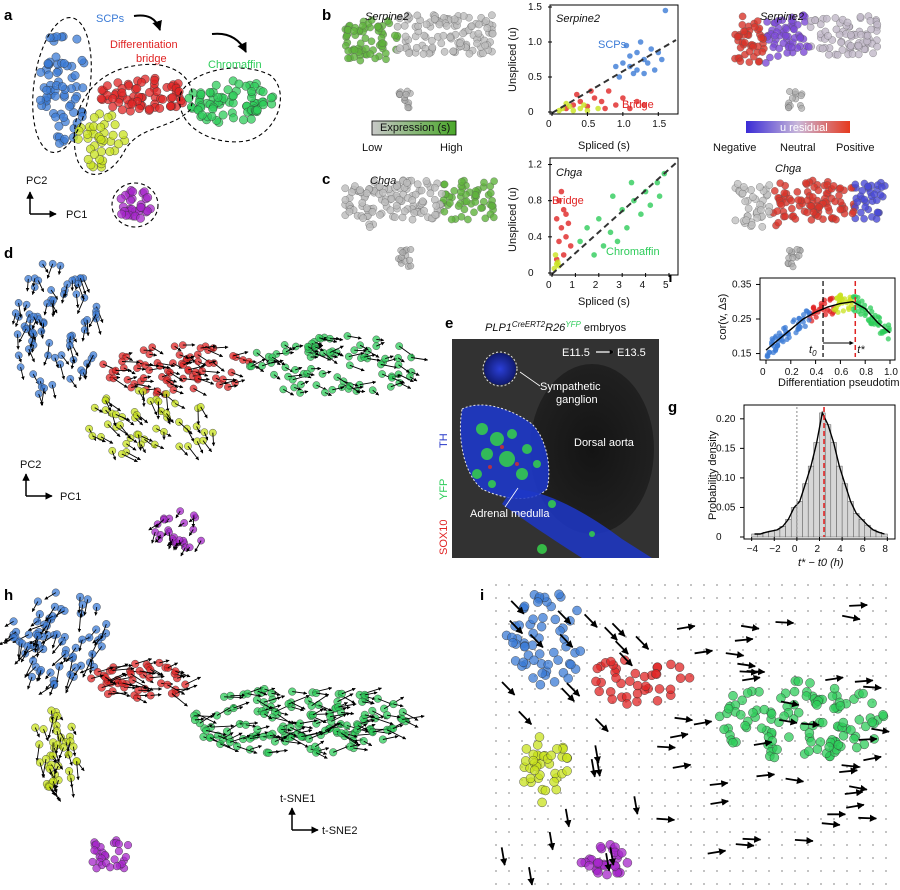 Image resolution: width=900 pixels, height=890 pixels. What do you see at coordinates (525, 647) in the screenshot?
I see `cell-scp` at bounding box center [525, 647].